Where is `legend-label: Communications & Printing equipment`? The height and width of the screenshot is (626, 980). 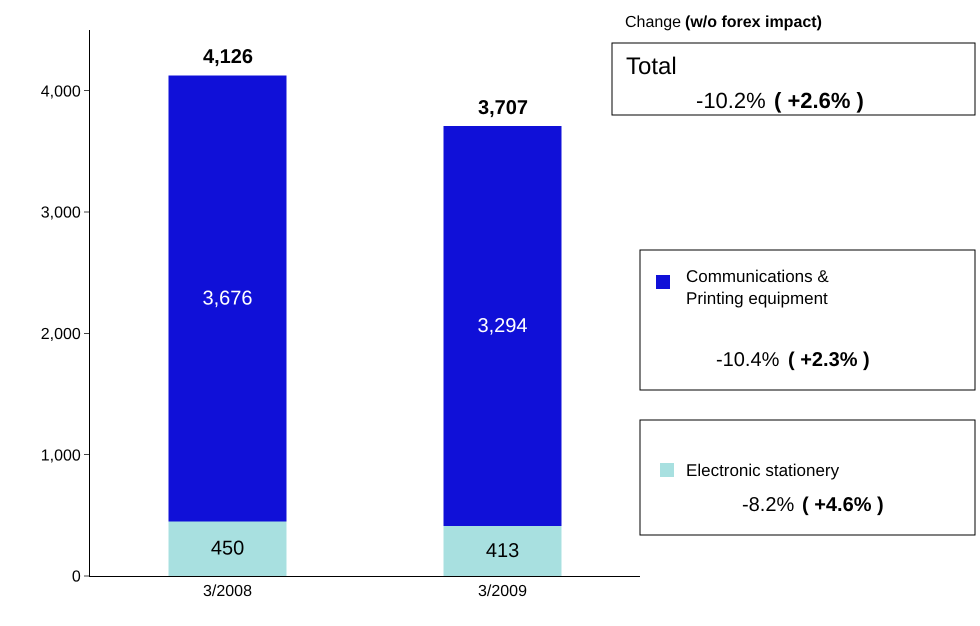 legend-label: Communications & Printing equipment is located at coordinates (758, 287).